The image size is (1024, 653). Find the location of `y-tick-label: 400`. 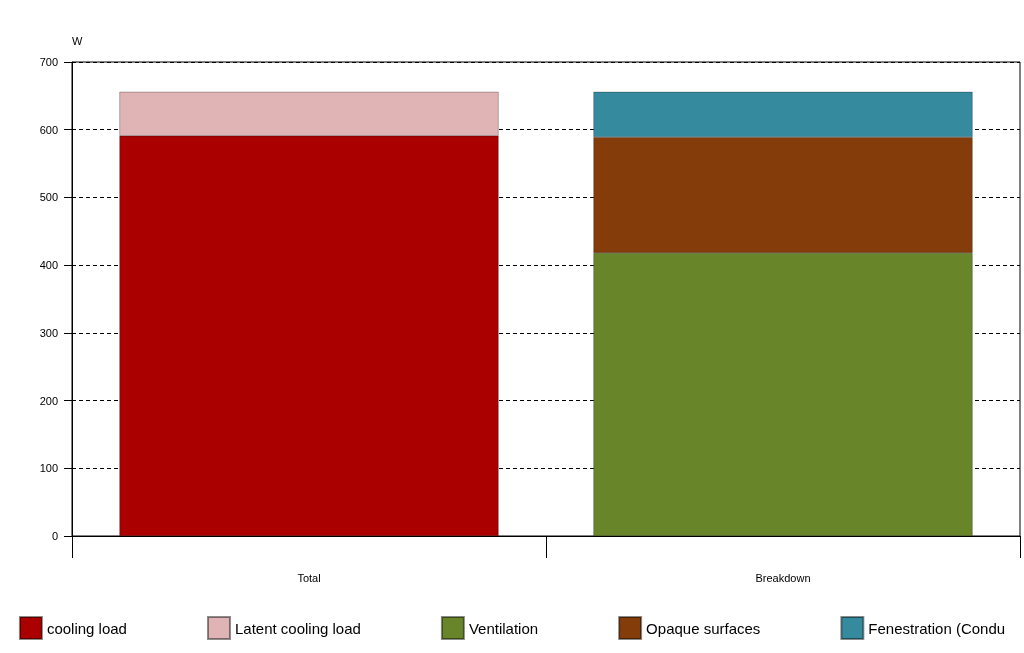

y-tick-label: 400 is located at coordinates (48, 265).